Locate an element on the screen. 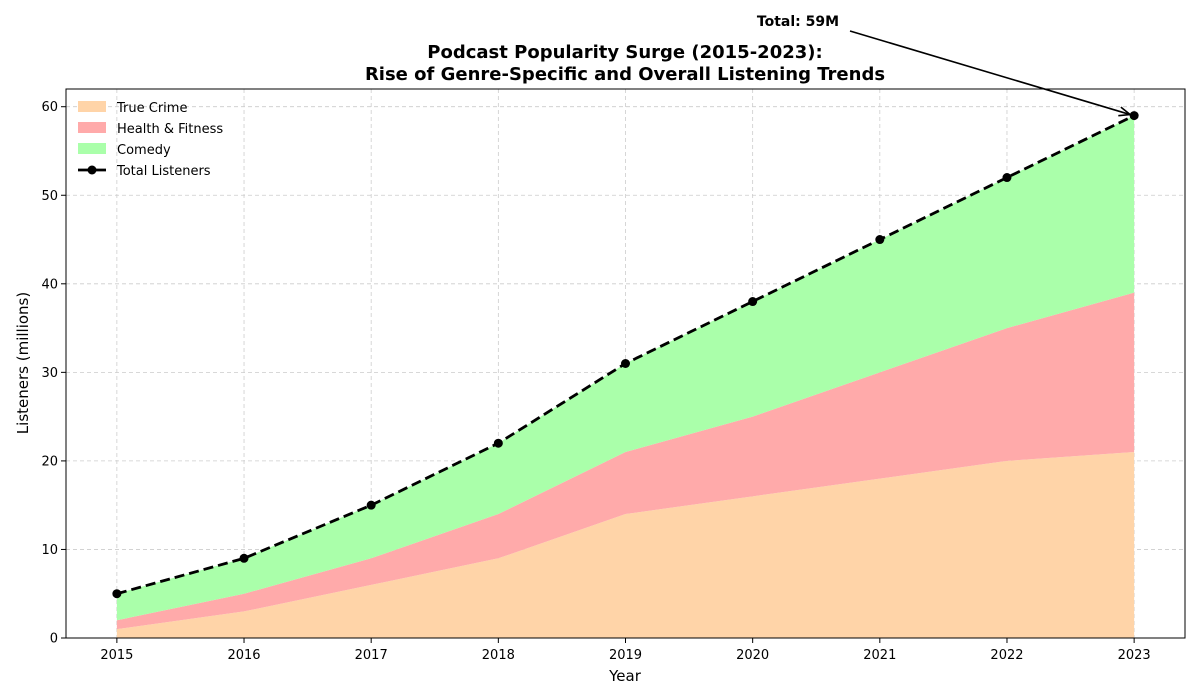 Image resolution: width=1200 pixels, height=700 pixels. y-tick-label: 30 is located at coordinates (49, 373).